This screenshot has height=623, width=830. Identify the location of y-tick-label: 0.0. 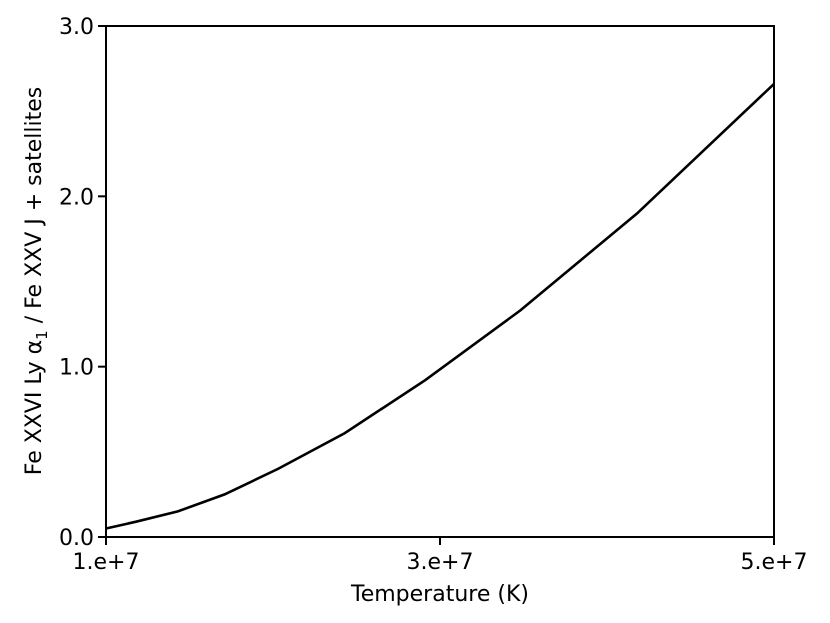
(76, 538).